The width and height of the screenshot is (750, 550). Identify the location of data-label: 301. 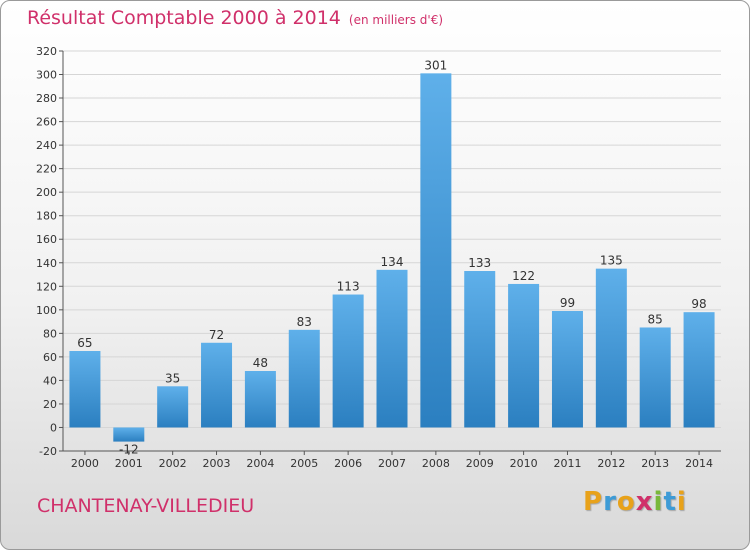
(435, 65).